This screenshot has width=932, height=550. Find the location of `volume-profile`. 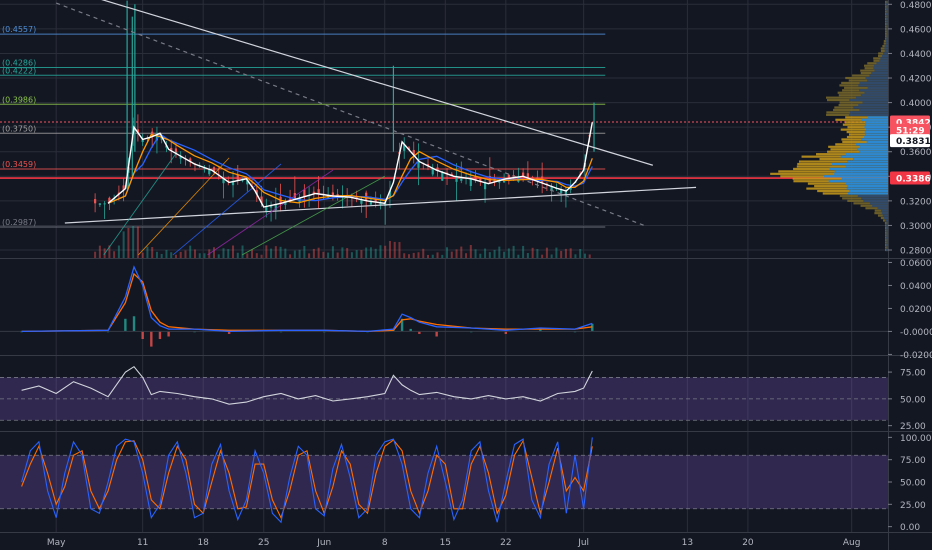

volume-profile is located at coordinates (829, 126).